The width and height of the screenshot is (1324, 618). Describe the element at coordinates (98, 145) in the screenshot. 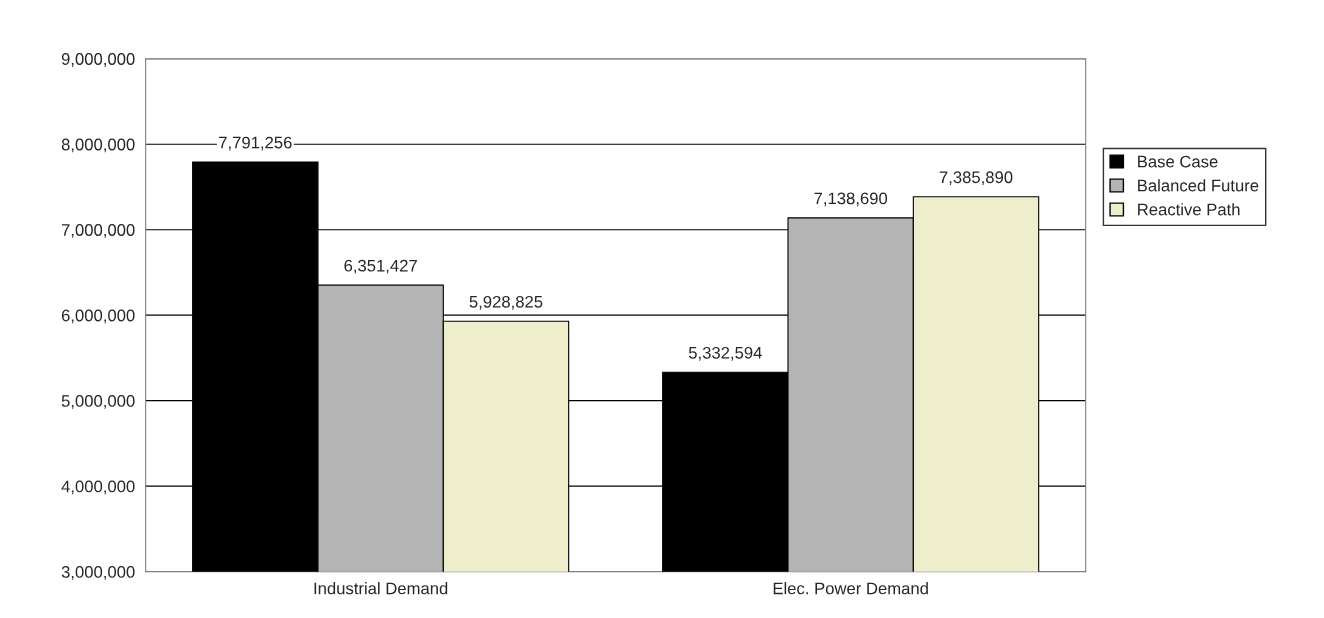

I see `y-tick-label: 8,000,000` at that location.